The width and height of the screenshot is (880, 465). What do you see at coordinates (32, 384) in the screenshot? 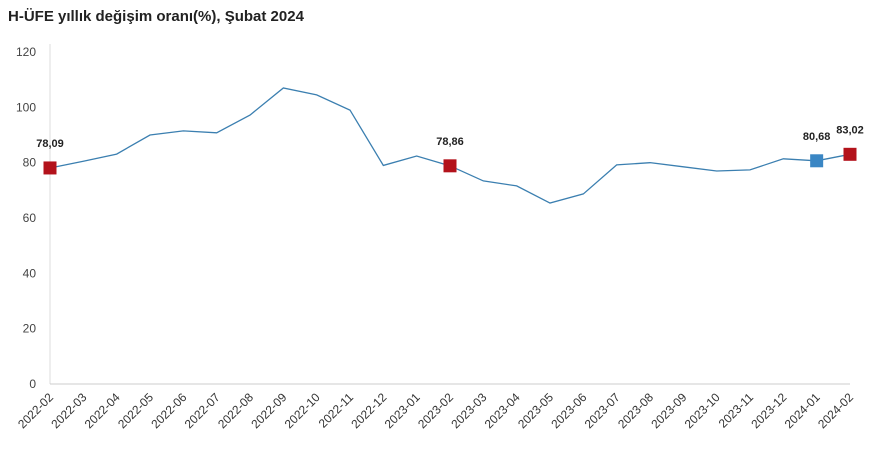
I see `y-tick-label: 0` at bounding box center [32, 384].